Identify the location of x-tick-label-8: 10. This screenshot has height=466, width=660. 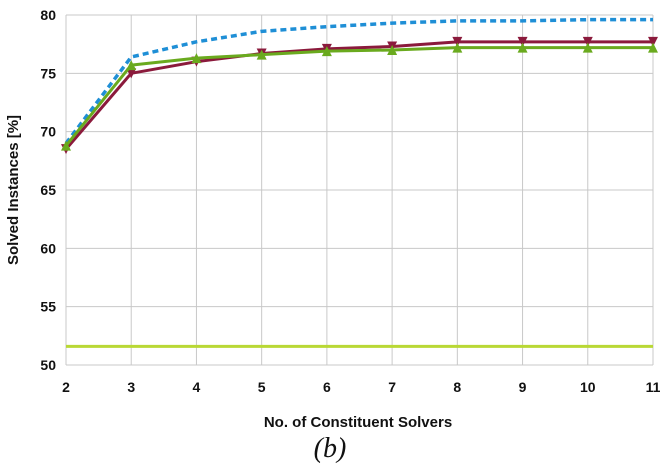
(588, 387).